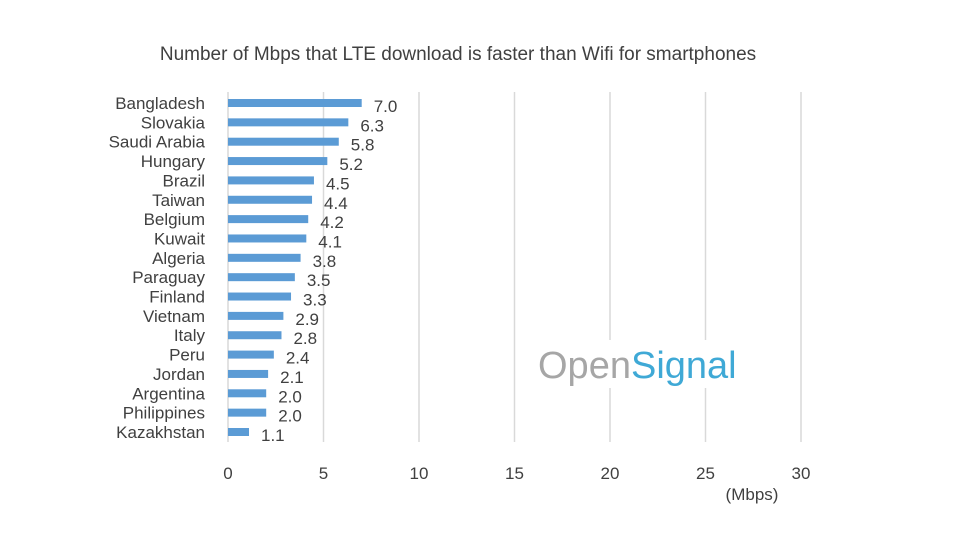  I want to click on opensignal-logo: OpenSignal, so click(633, 364).